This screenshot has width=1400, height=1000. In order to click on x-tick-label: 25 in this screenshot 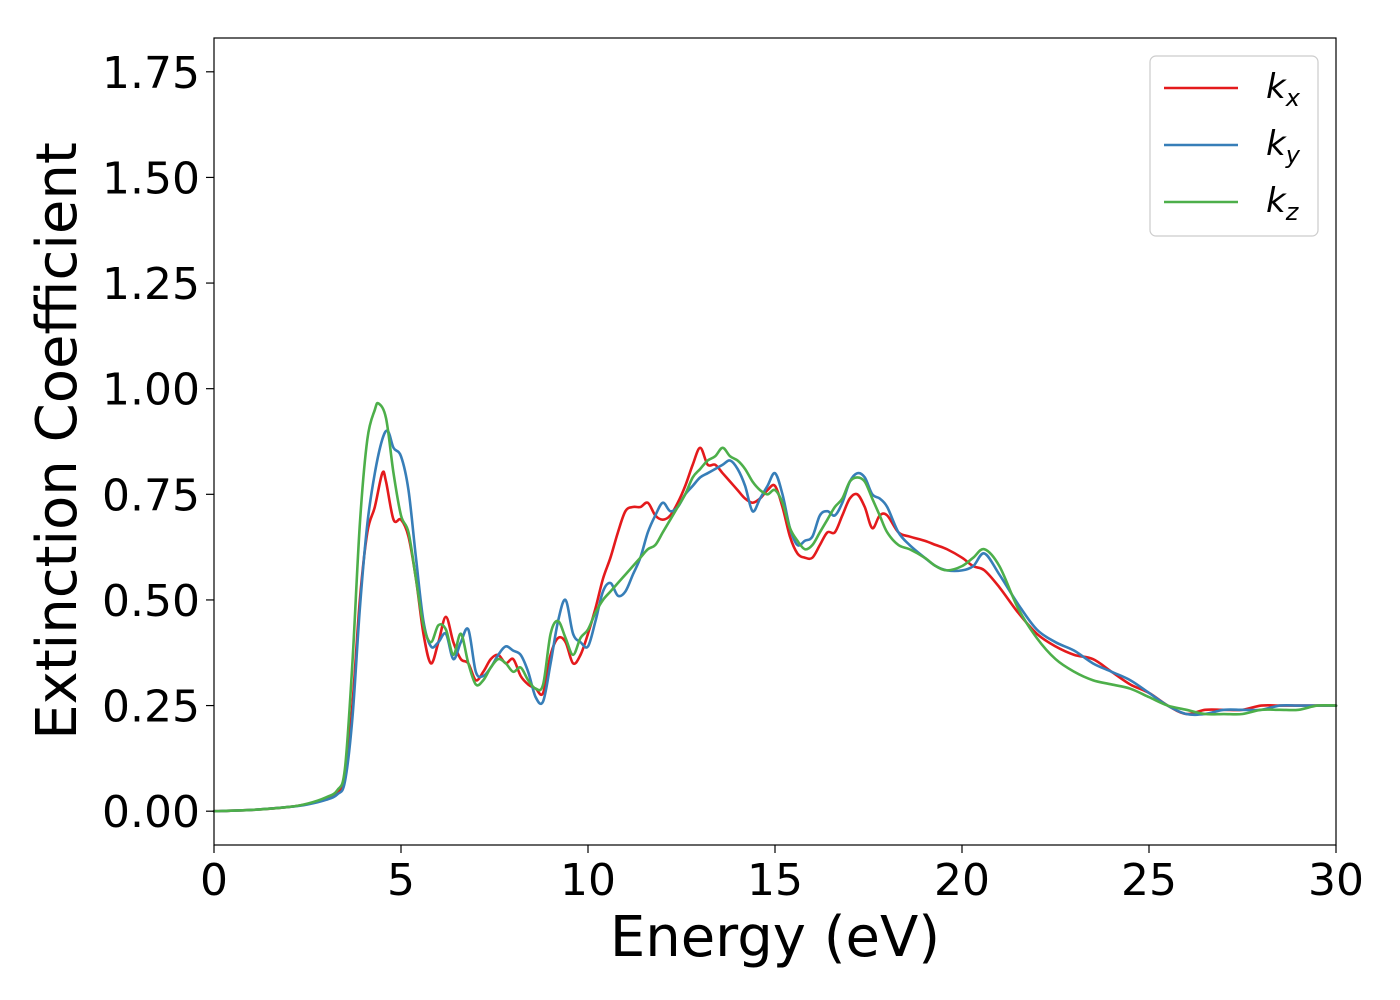, I will do `click(1149, 880)`.